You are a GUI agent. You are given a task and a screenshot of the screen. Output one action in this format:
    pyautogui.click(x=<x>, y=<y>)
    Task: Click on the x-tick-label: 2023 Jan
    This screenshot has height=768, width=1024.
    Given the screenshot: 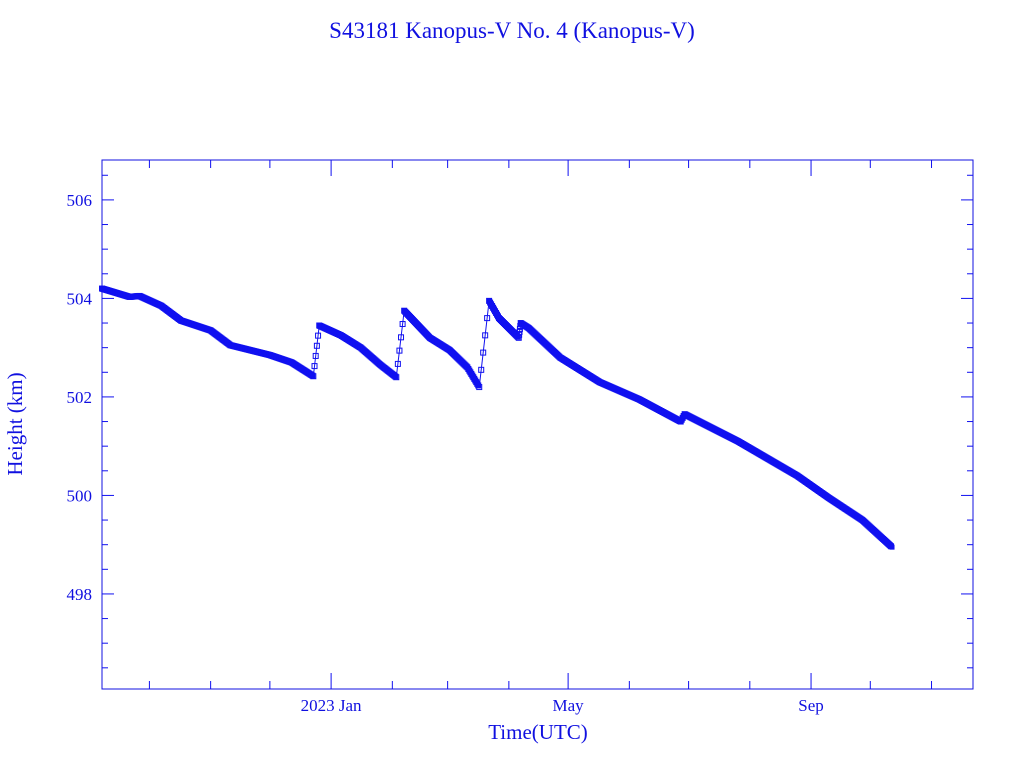 What is the action you would take?
    pyautogui.click(x=331, y=705)
    